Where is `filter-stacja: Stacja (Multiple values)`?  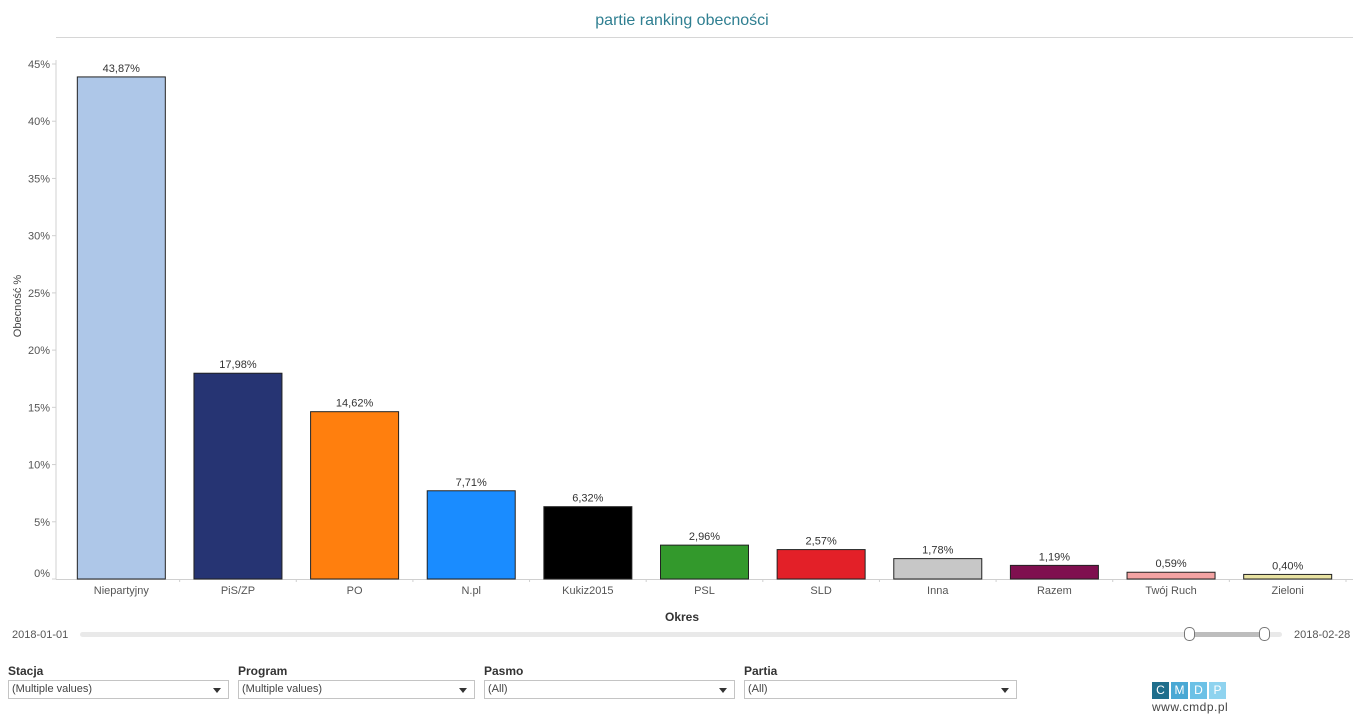 filter-stacja: Stacja (Multiple values) is located at coordinates (118, 681).